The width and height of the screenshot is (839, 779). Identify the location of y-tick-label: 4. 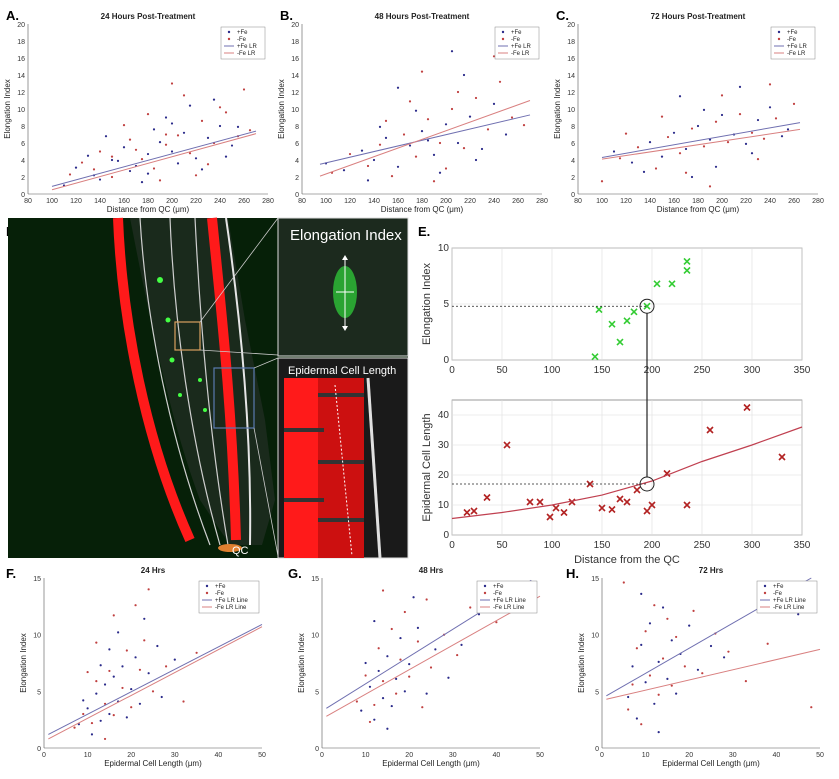
(23, 161).